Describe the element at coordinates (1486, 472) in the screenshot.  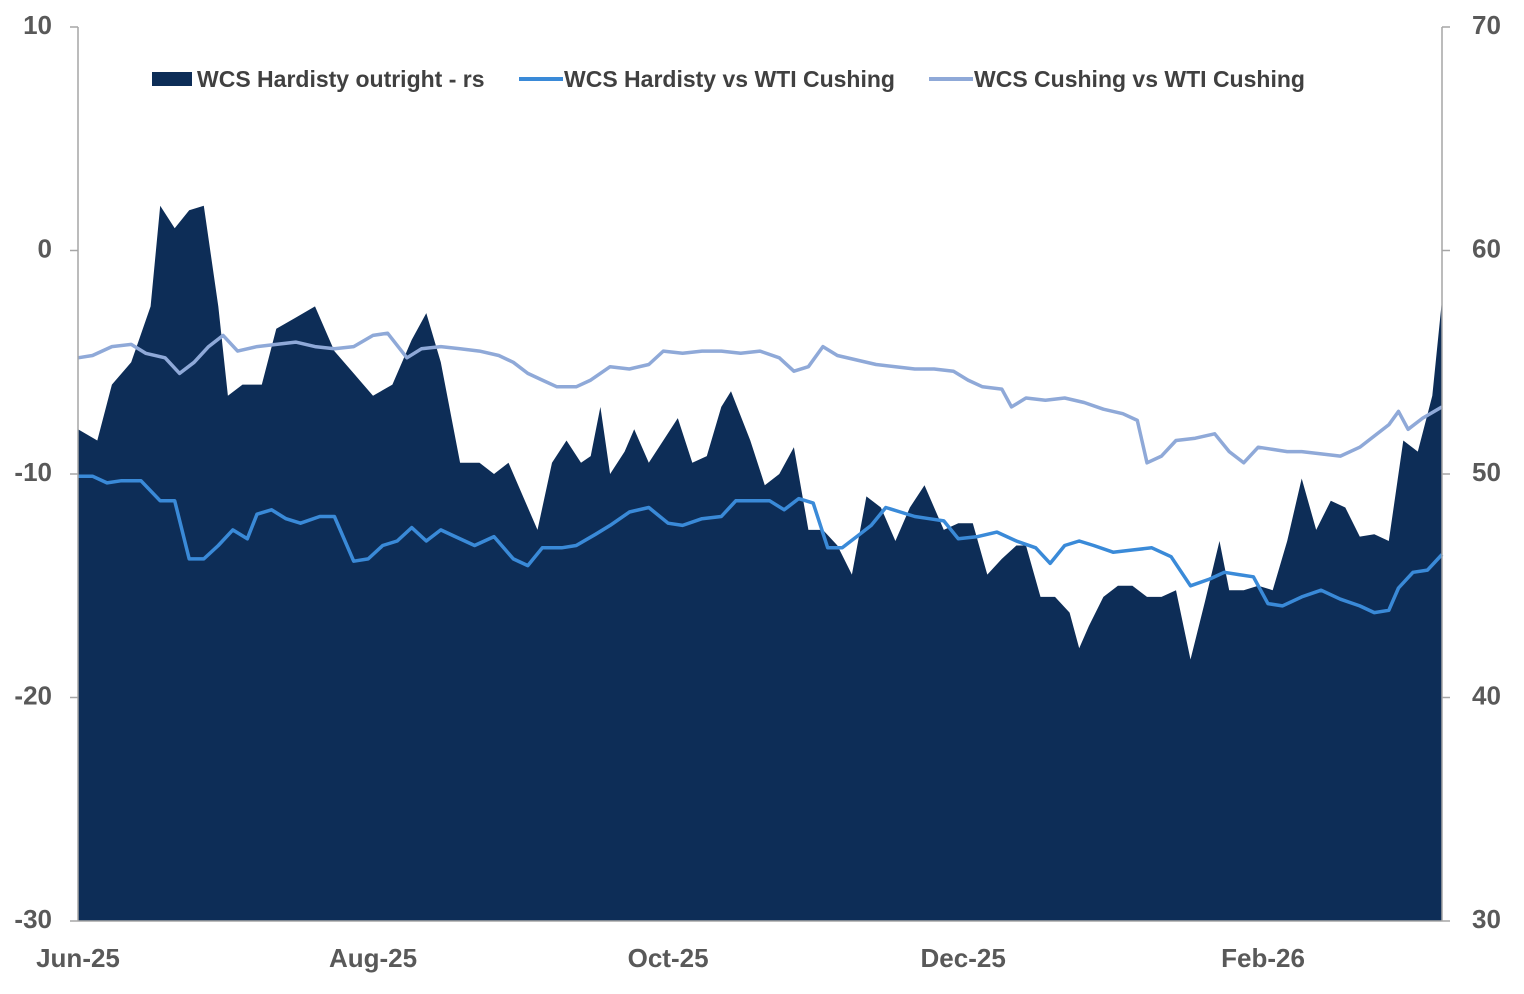
I see `y-right-tick-label: 50` at that location.